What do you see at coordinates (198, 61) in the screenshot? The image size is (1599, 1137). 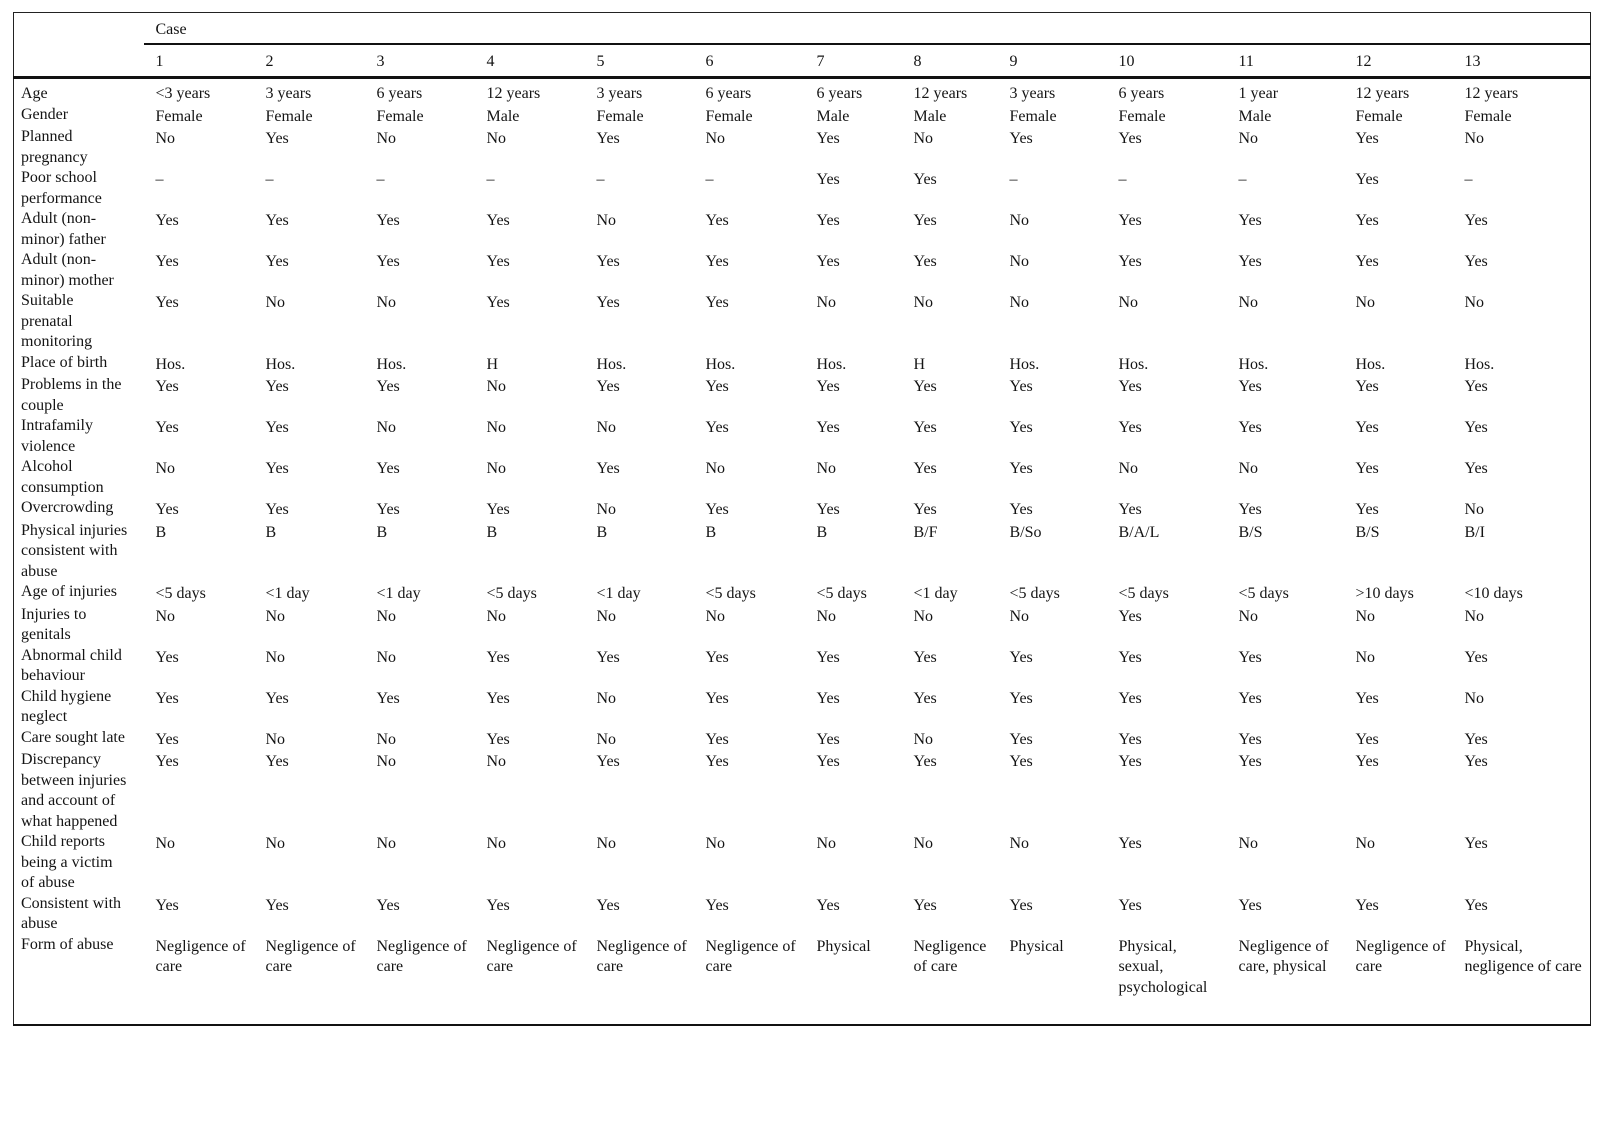 I see `case-number-header: 1` at bounding box center [198, 61].